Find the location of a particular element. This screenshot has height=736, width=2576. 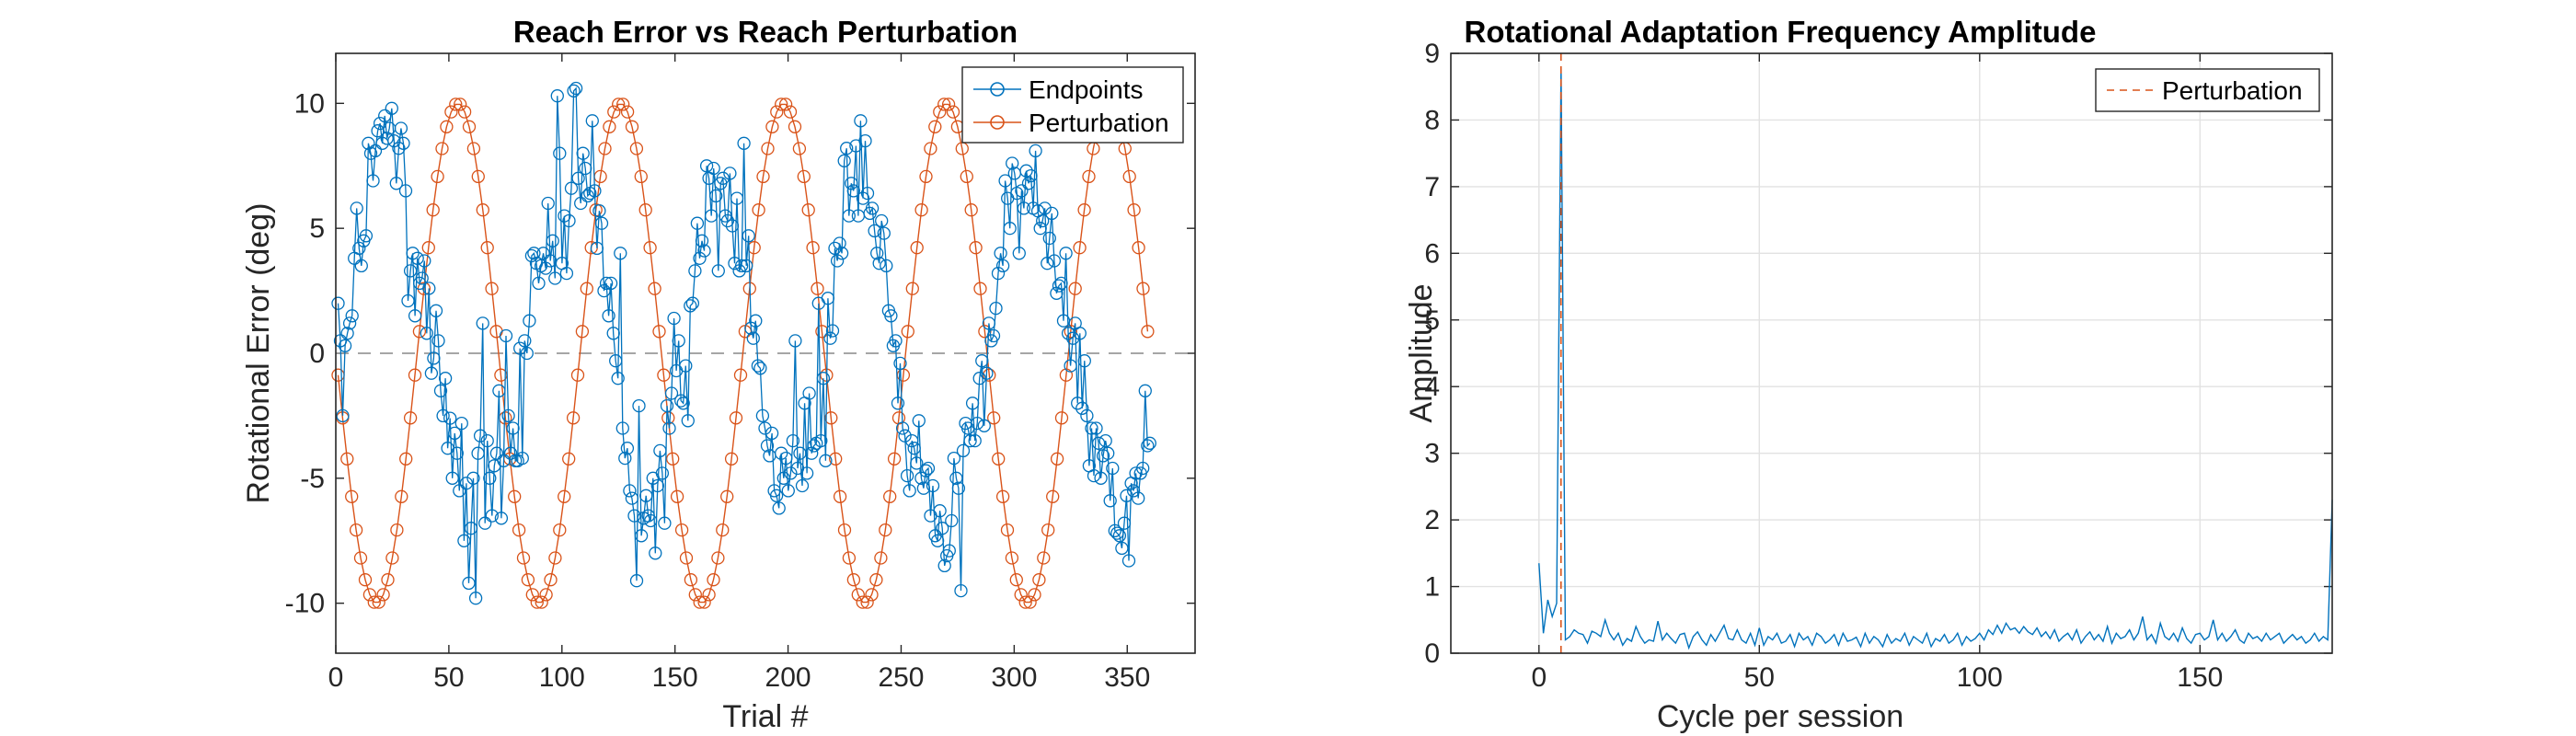

y-axis-label: Amplitude is located at coordinates (1421, 352).